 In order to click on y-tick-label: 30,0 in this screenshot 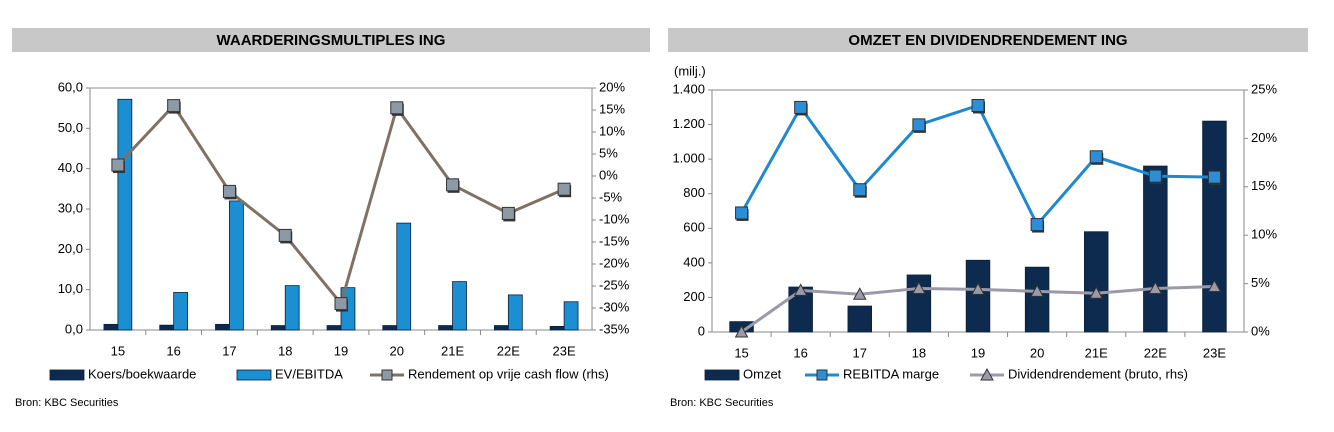, I will do `click(70, 207)`.